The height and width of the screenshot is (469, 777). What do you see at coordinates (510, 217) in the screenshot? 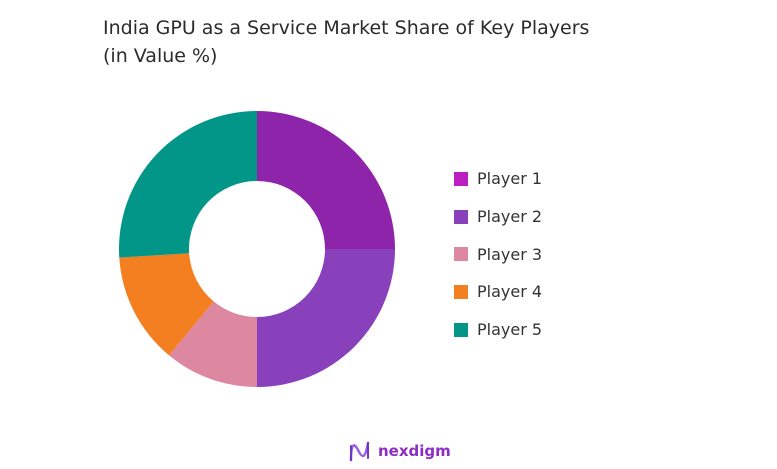
I see `legend-label: Player 2` at bounding box center [510, 217].